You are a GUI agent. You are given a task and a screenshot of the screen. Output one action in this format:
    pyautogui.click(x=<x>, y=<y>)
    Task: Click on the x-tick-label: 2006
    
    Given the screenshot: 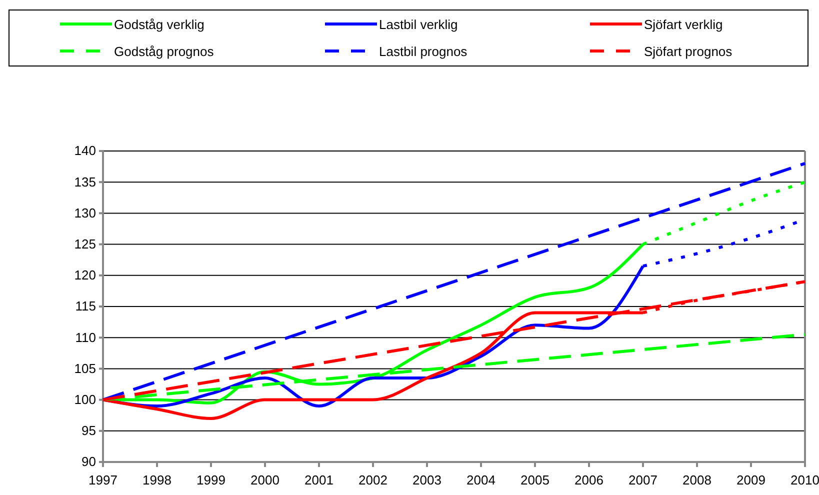 What is the action you would take?
    pyautogui.click(x=589, y=480)
    